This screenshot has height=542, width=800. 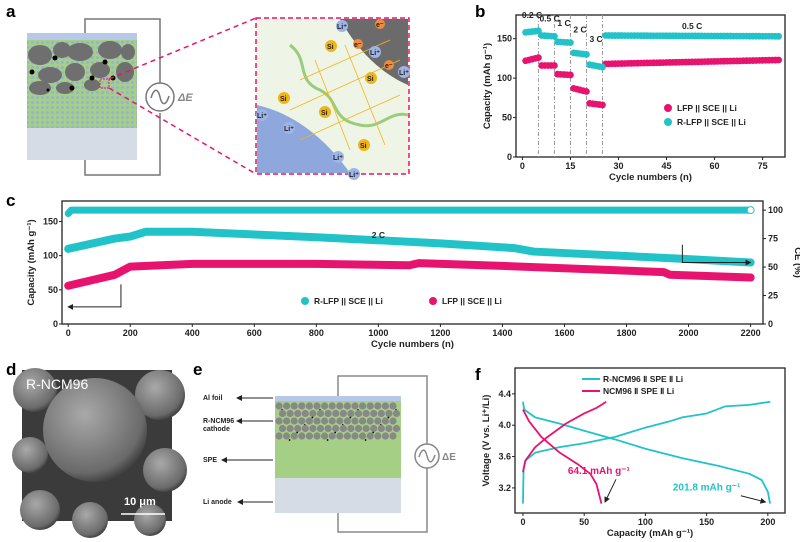 What do you see at coordinates (668, 122) in the screenshot?
I see `legend-marker` at bounding box center [668, 122].